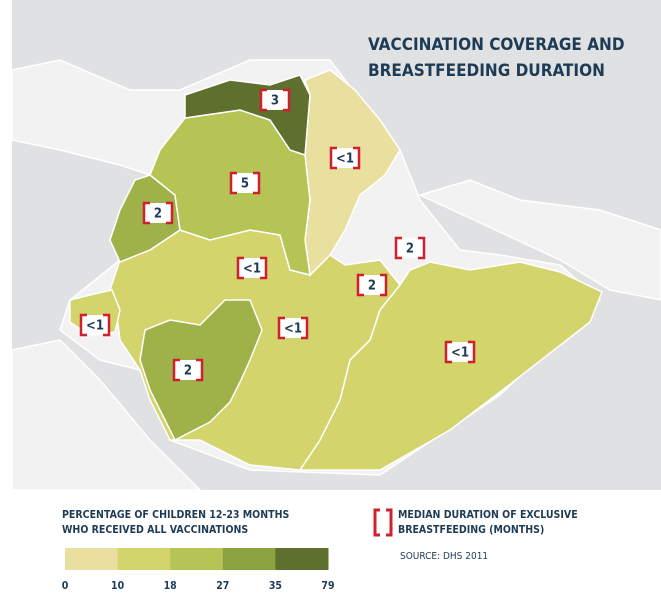 The width and height of the screenshot is (661, 608). Describe the element at coordinates (175, 515) in the screenshot. I see `legend-title: PERCENTAGE OF CHILDREN 12-23 MONTHS` at that location.